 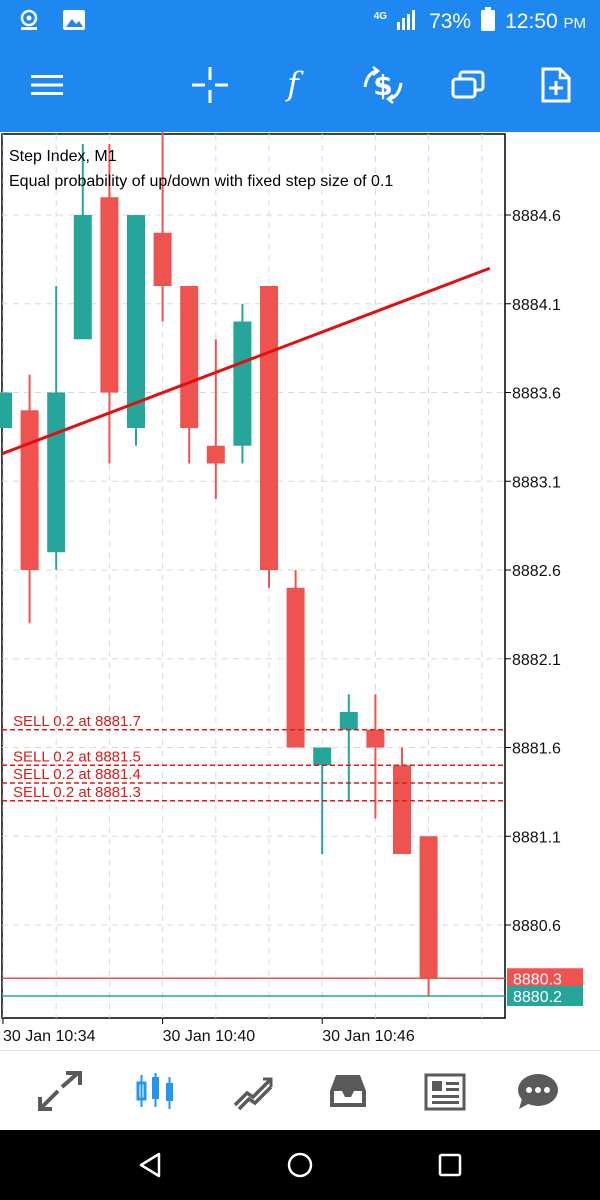 What do you see at coordinates (77, 721) in the screenshot?
I see `order-label: SELL 0.2 at 8881.7` at bounding box center [77, 721].